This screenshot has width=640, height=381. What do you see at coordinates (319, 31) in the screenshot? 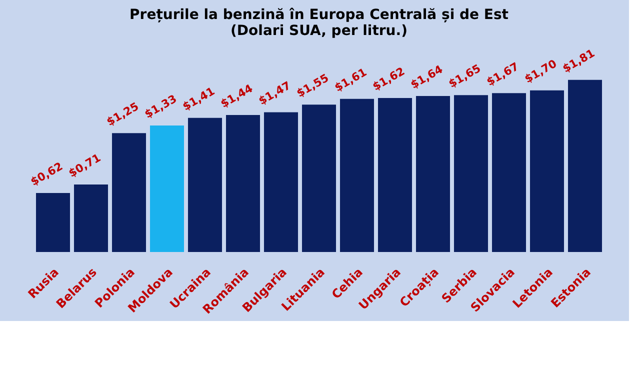
I see `text: (Dolari SUA, per litru.)` at bounding box center [319, 31].